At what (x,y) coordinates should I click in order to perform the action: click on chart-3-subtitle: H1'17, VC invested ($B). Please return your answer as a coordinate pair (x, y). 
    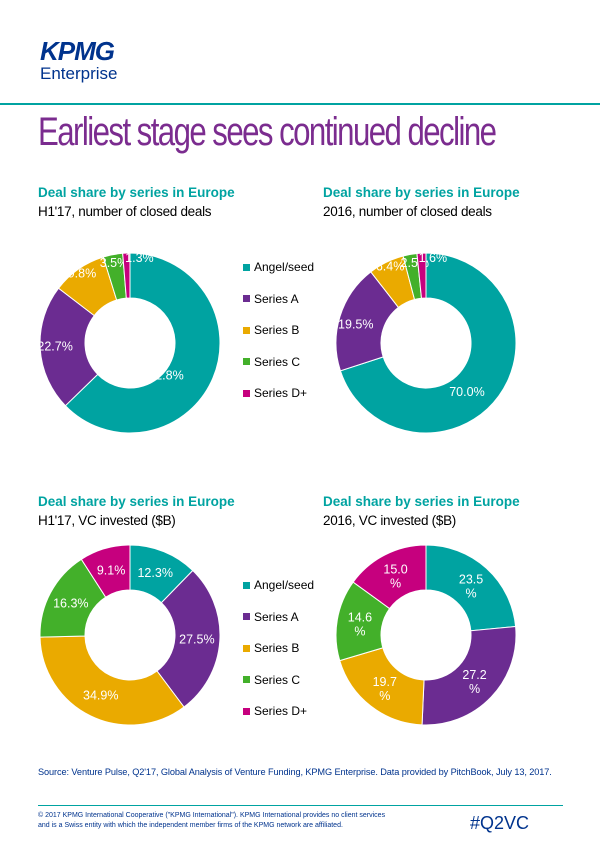
    Looking at the image, I should click on (107, 520).